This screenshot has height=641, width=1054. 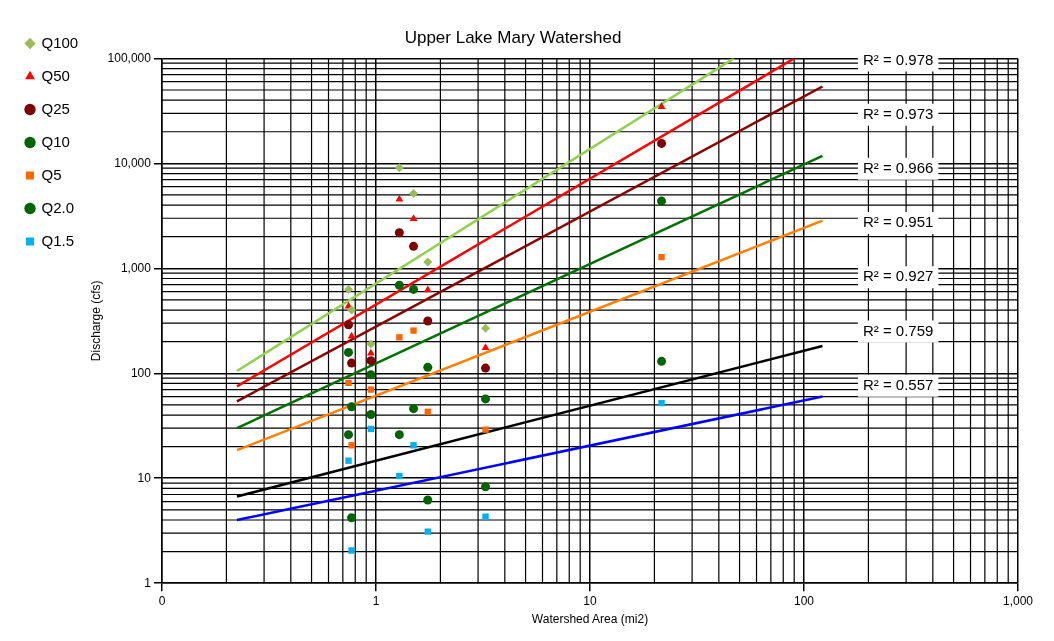 I want to click on legend-label: Q100, so click(x=60, y=42).